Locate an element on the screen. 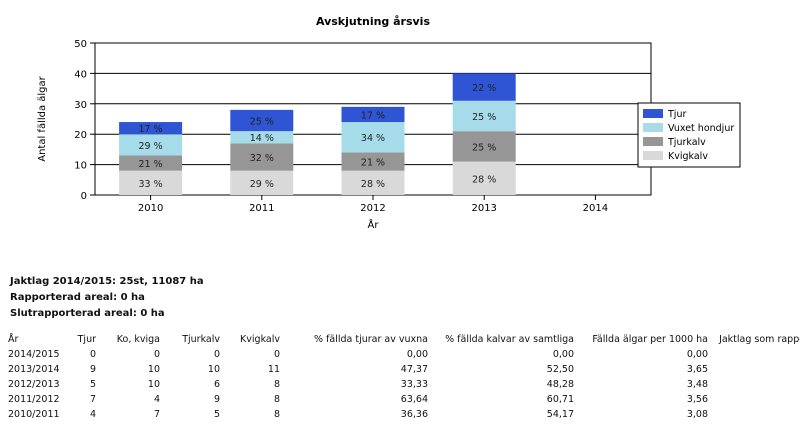 Image resolution: width=800 pixels, height=438 pixels. data-label: 21 % is located at coordinates (151, 164).